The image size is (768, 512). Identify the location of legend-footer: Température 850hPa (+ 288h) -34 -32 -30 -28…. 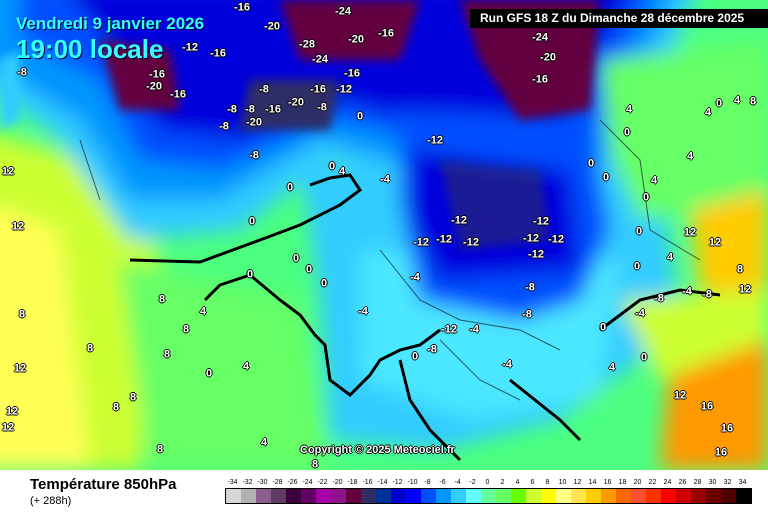
(384, 491).